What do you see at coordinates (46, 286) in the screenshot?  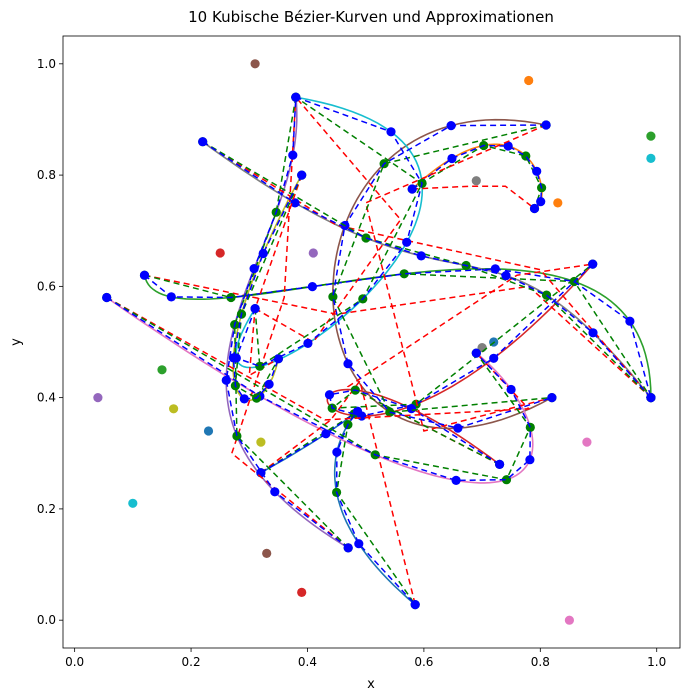 I see `y-tick-label-3: 0.6` at bounding box center [46, 286].